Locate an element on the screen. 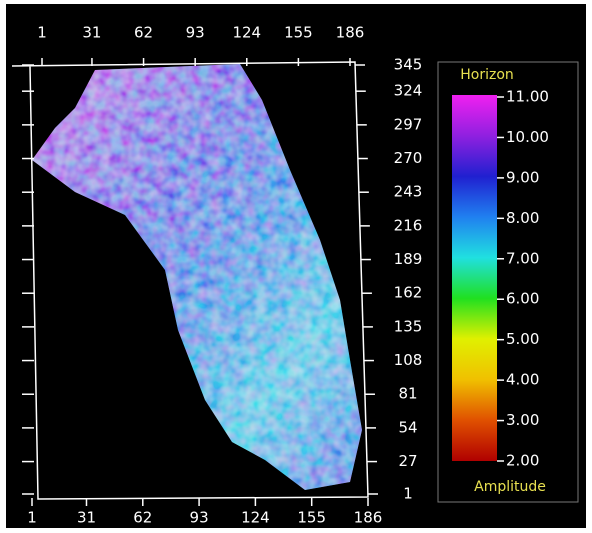 This screenshot has width=592, height=533. colorbar-tick-label: 5.00 is located at coordinates (522, 339).